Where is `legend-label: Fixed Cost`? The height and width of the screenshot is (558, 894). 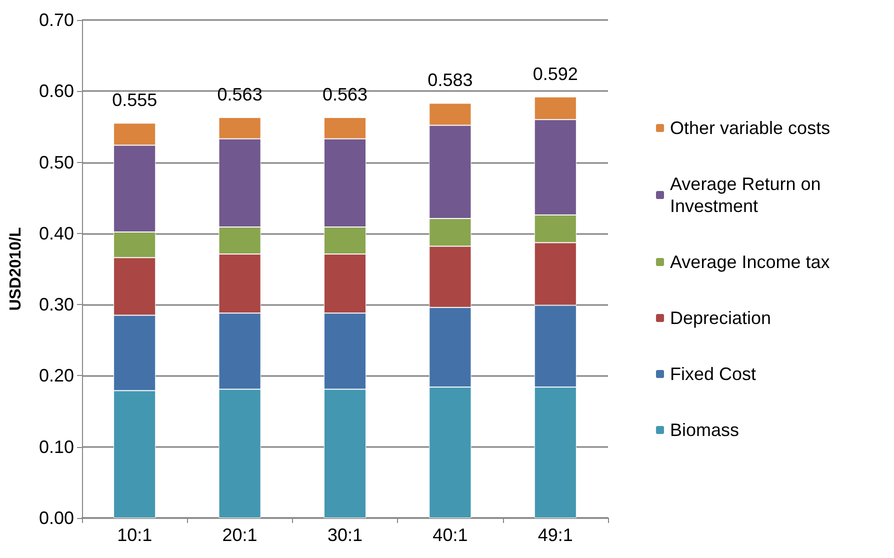 legend-label: Fixed Cost is located at coordinates (713, 374).